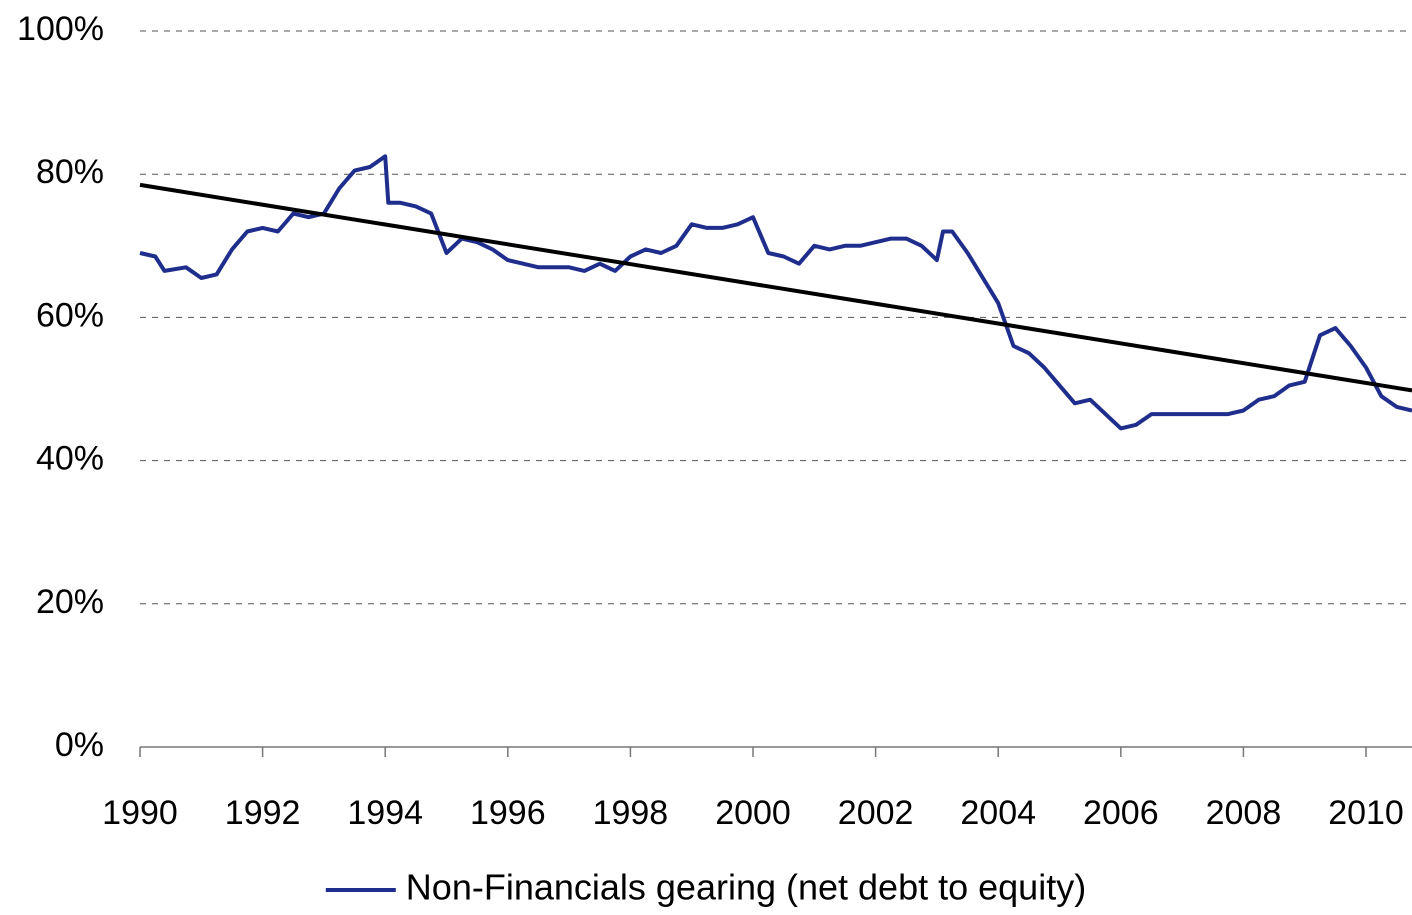 The height and width of the screenshot is (915, 1412). I want to click on y-tick-label: 60%, so click(70, 315).